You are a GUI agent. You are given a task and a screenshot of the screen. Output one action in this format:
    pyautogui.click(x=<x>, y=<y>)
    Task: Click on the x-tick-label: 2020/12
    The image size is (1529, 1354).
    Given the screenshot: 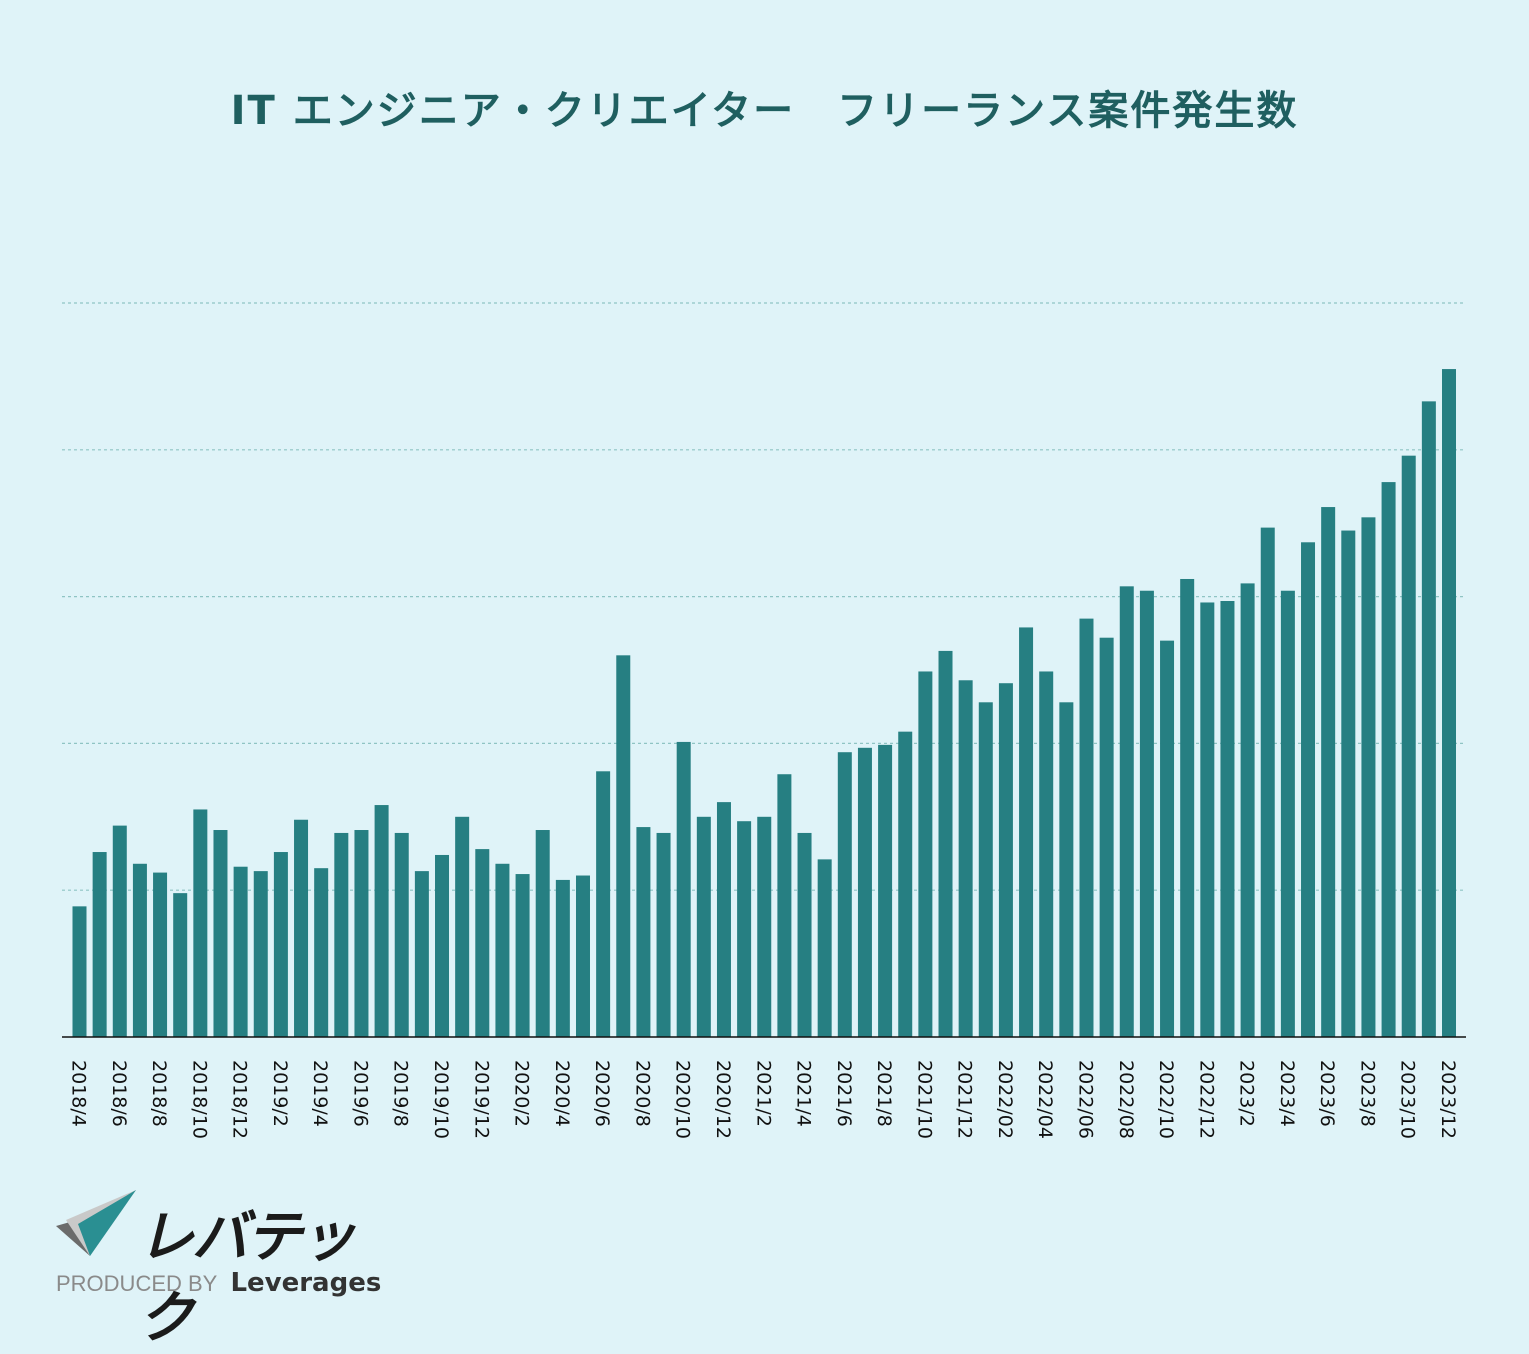 What is the action you would take?
    pyautogui.click(x=723, y=1099)
    